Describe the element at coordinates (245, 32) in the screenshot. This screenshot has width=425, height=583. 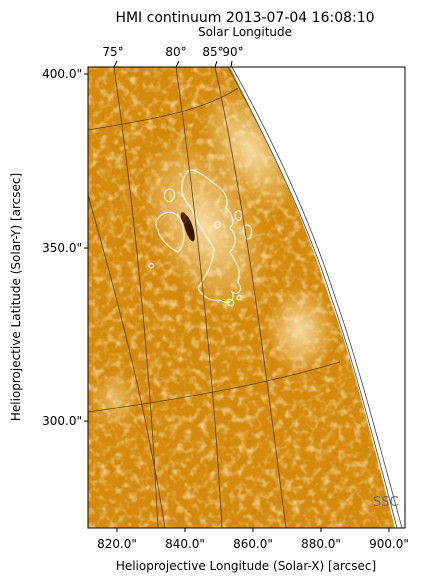
I see `top-axis-label: Solar Longitude` at that location.